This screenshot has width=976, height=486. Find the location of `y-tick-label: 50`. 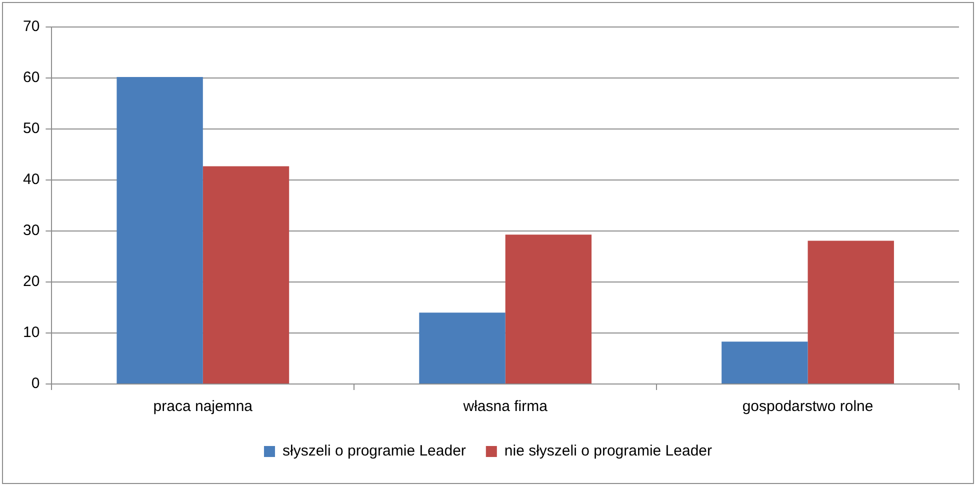

y-tick-label: 50 is located at coordinates (31, 129).